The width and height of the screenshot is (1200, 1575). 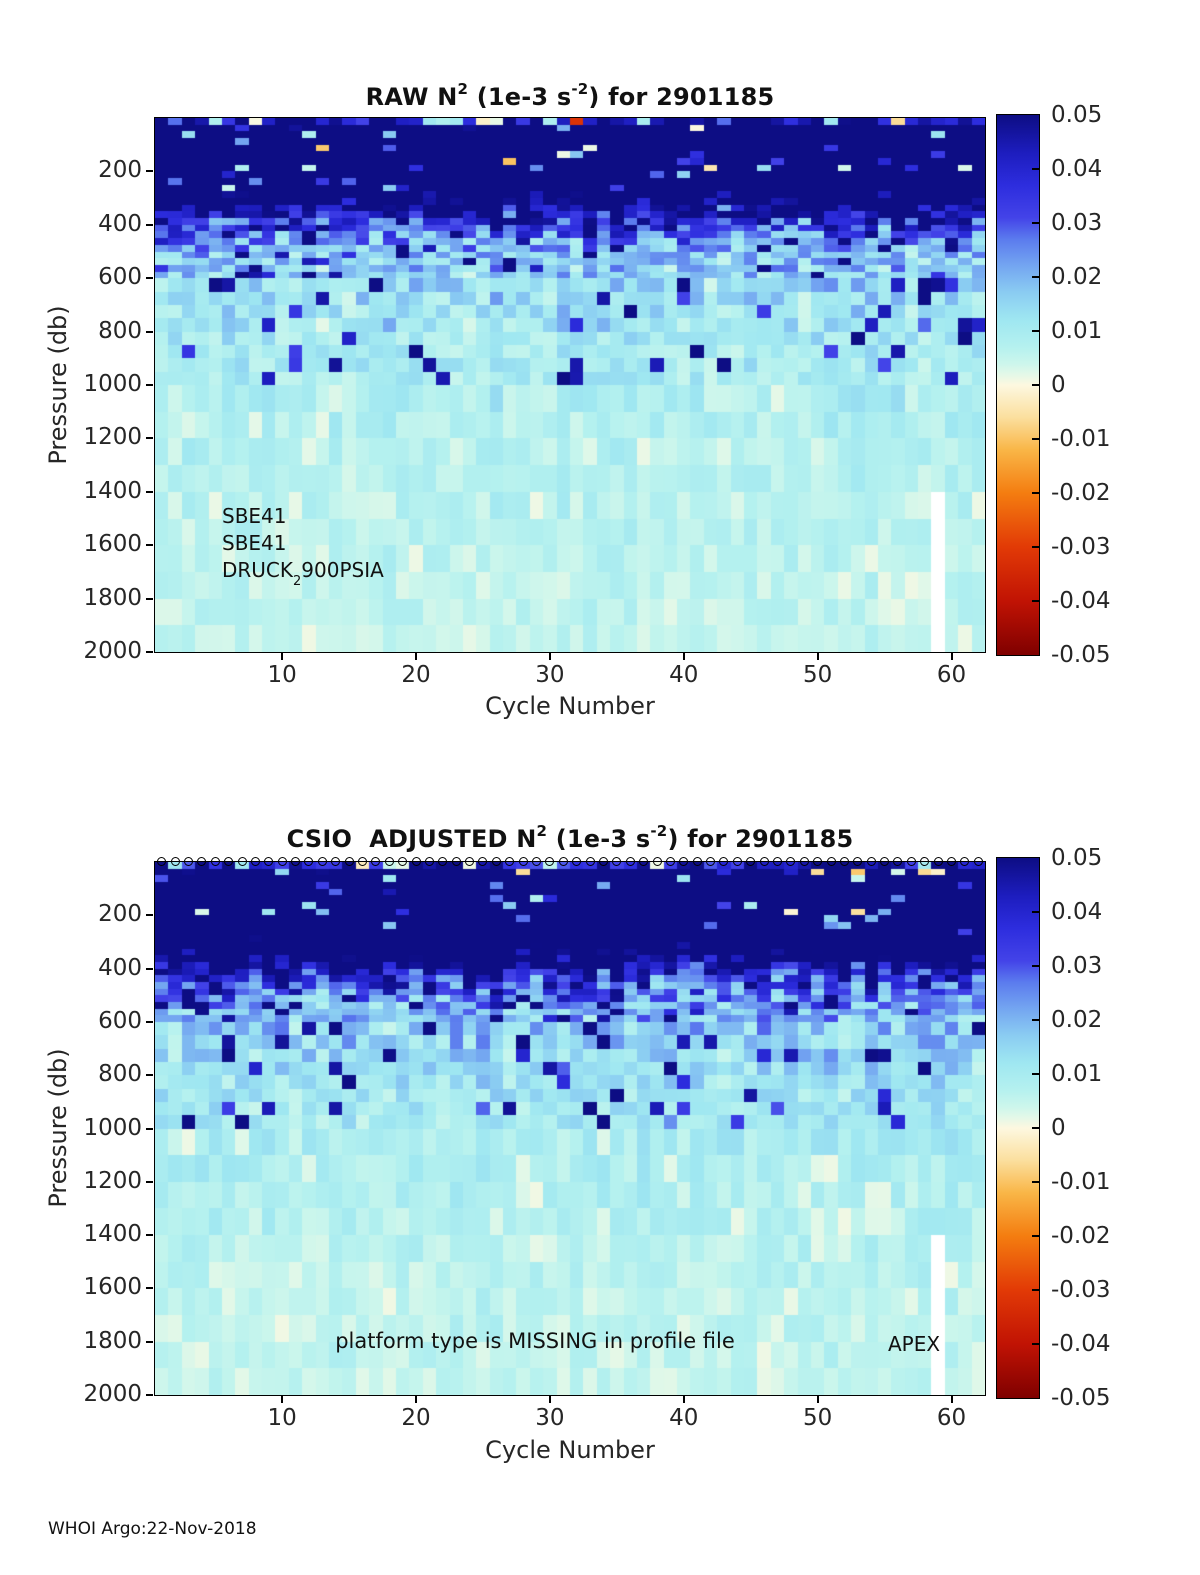 What do you see at coordinates (258, 570) in the screenshot?
I see `raw-druck-prefix: DRUCK` at bounding box center [258, 570].